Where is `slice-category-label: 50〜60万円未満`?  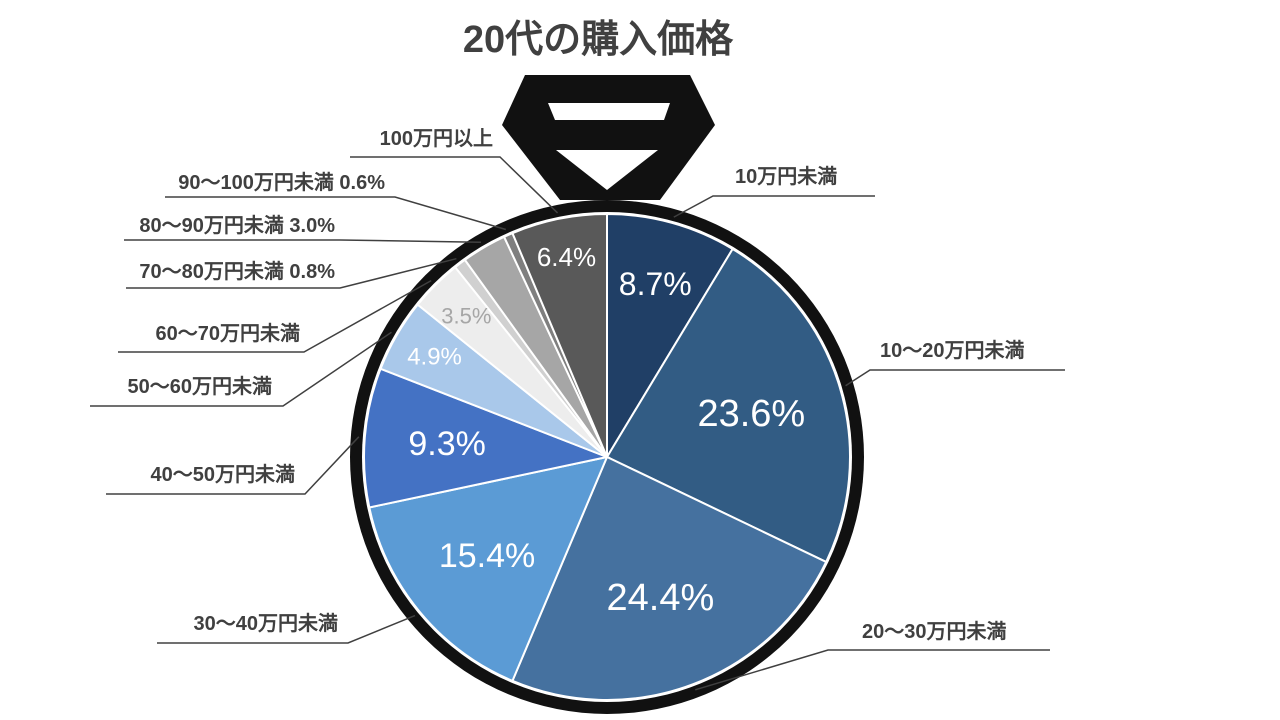
slice-category-label: 50〜60万円未満 is located at coordinates (200, 386).